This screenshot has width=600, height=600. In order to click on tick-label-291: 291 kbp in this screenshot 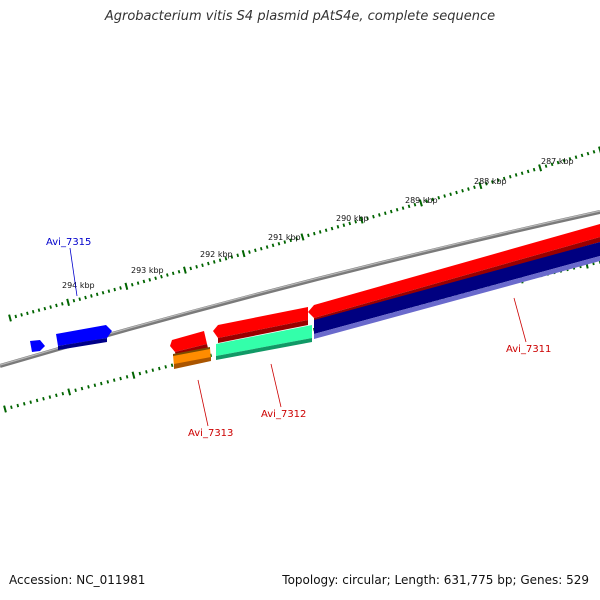, I will do `click(284, 237)`.